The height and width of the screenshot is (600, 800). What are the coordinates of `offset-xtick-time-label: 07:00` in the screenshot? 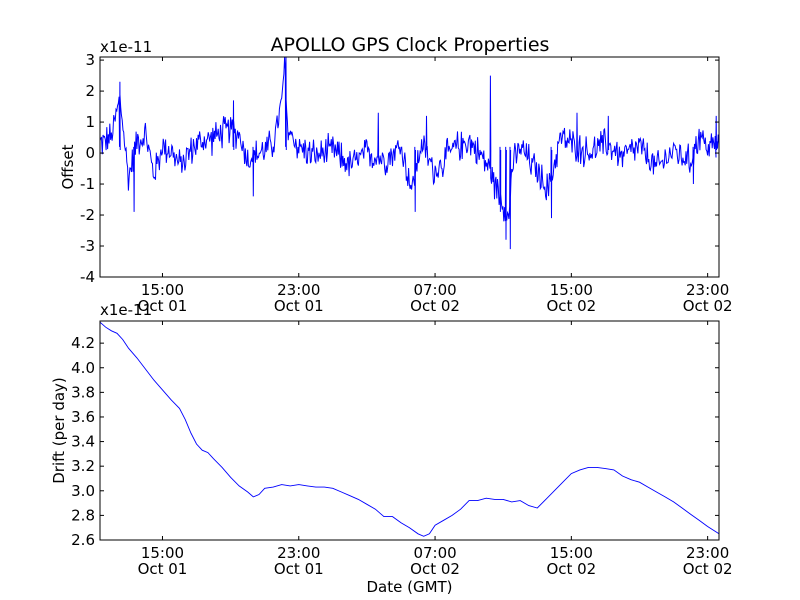 It's located at (434, 290).